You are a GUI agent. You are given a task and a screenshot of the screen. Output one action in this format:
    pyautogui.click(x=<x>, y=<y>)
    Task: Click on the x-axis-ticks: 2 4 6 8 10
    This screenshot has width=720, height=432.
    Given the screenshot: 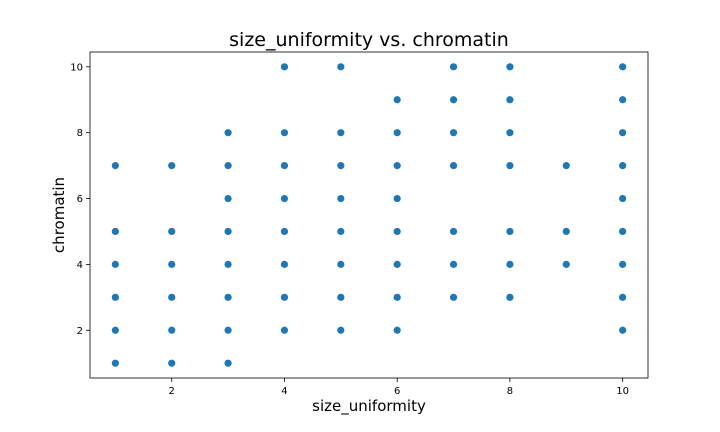 What is the action you would take?
    pyautogui.click(x=399, y=387)
    